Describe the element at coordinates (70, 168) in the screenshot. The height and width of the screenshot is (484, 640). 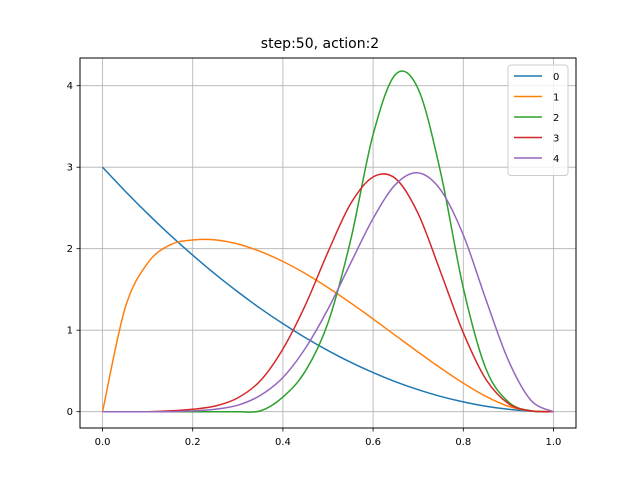
I see `y-tick-label: 3` at that location.